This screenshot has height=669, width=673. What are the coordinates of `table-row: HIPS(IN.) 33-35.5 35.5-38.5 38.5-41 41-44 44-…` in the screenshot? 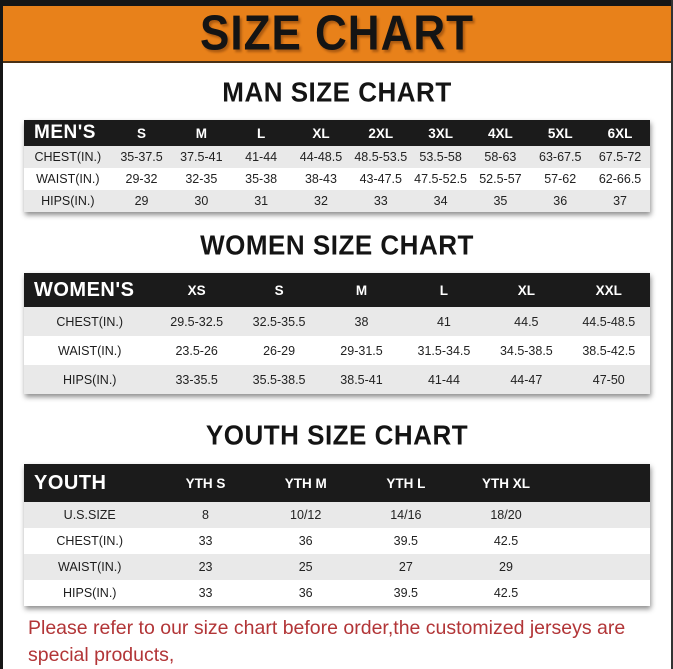 It's located at (337, 379).